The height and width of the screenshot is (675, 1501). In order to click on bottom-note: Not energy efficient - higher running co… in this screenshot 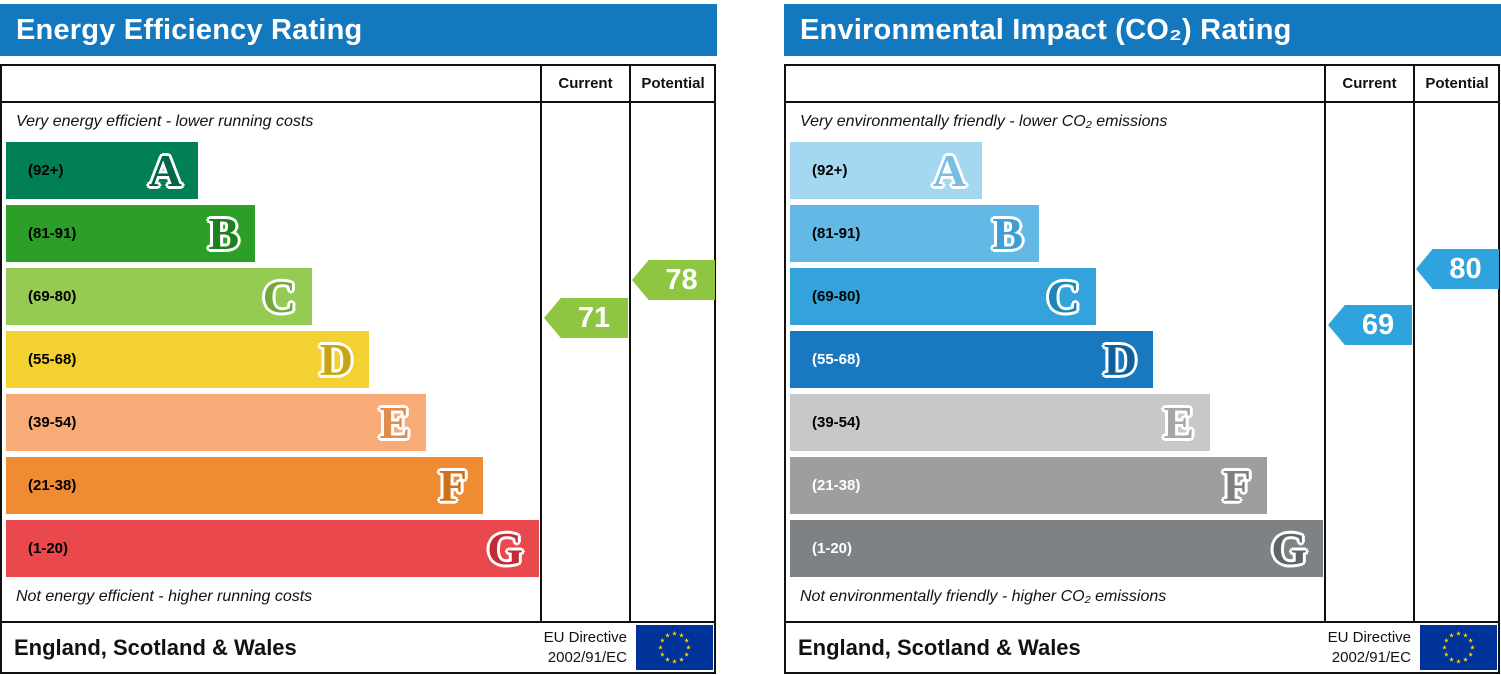, I will do `click(164, 596)`.